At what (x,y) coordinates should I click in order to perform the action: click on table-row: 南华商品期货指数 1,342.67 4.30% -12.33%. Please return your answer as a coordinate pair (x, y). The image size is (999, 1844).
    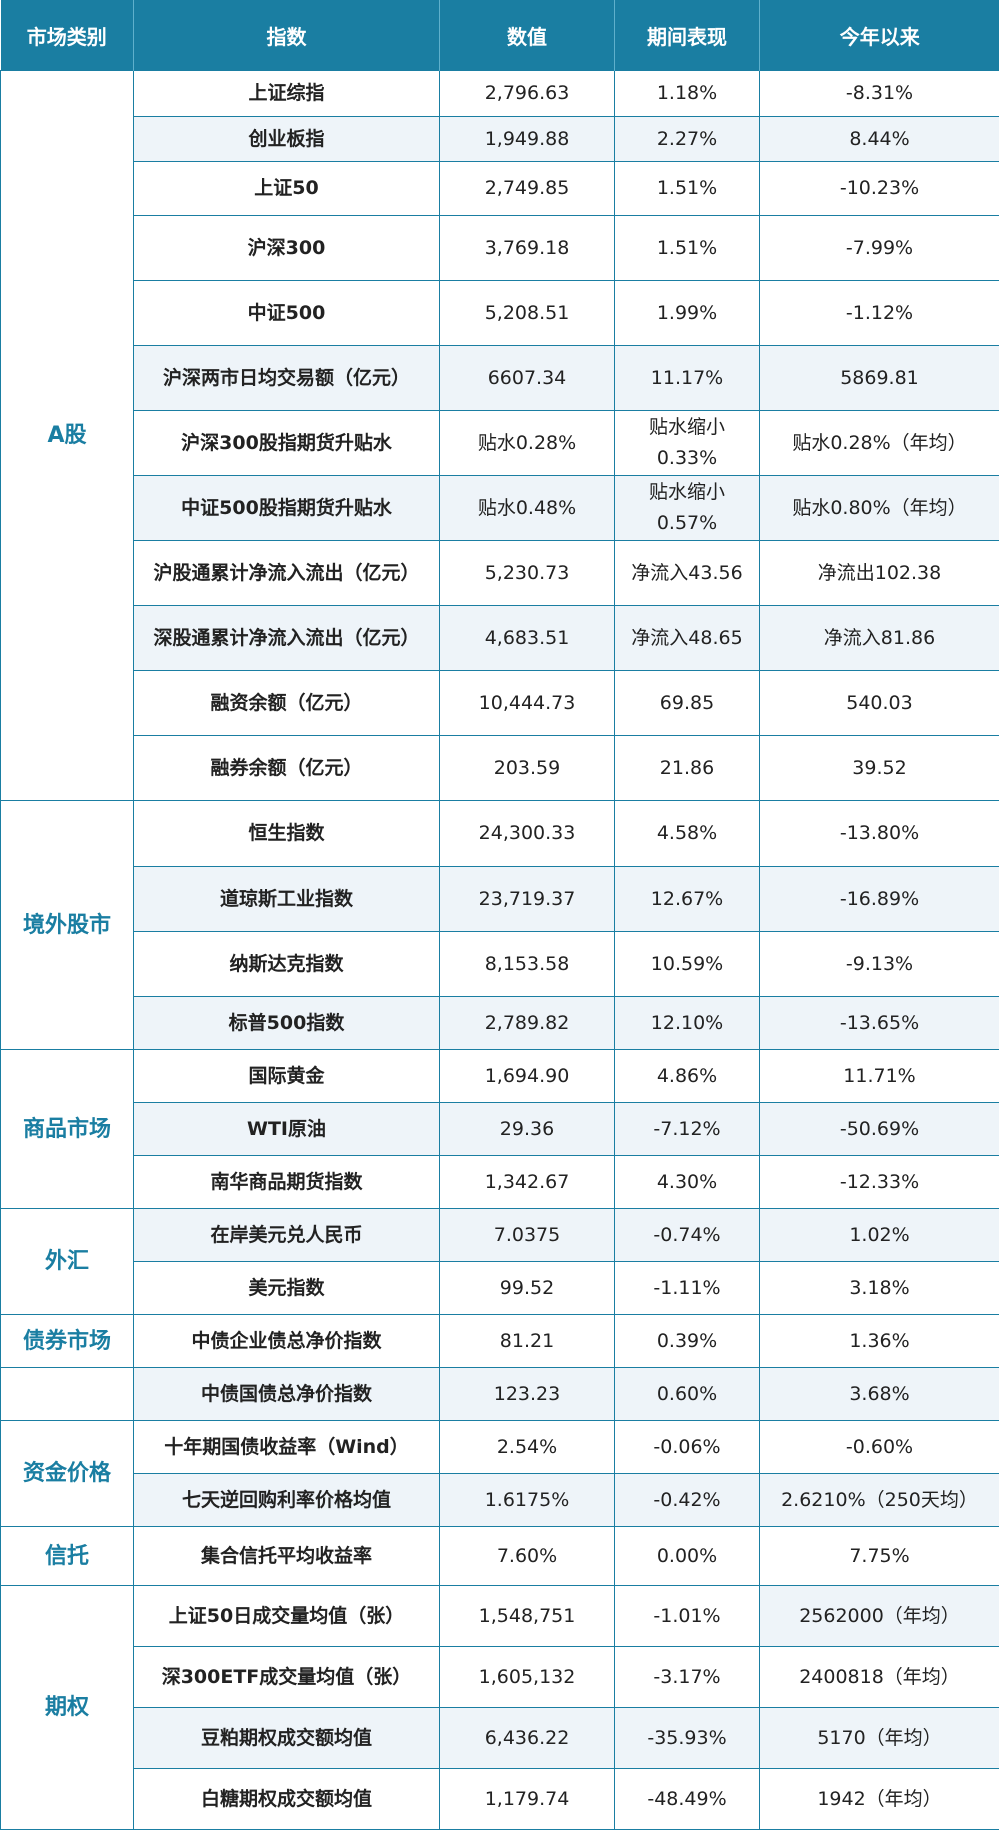
    Looking at the image, I should click on (500, 1182).